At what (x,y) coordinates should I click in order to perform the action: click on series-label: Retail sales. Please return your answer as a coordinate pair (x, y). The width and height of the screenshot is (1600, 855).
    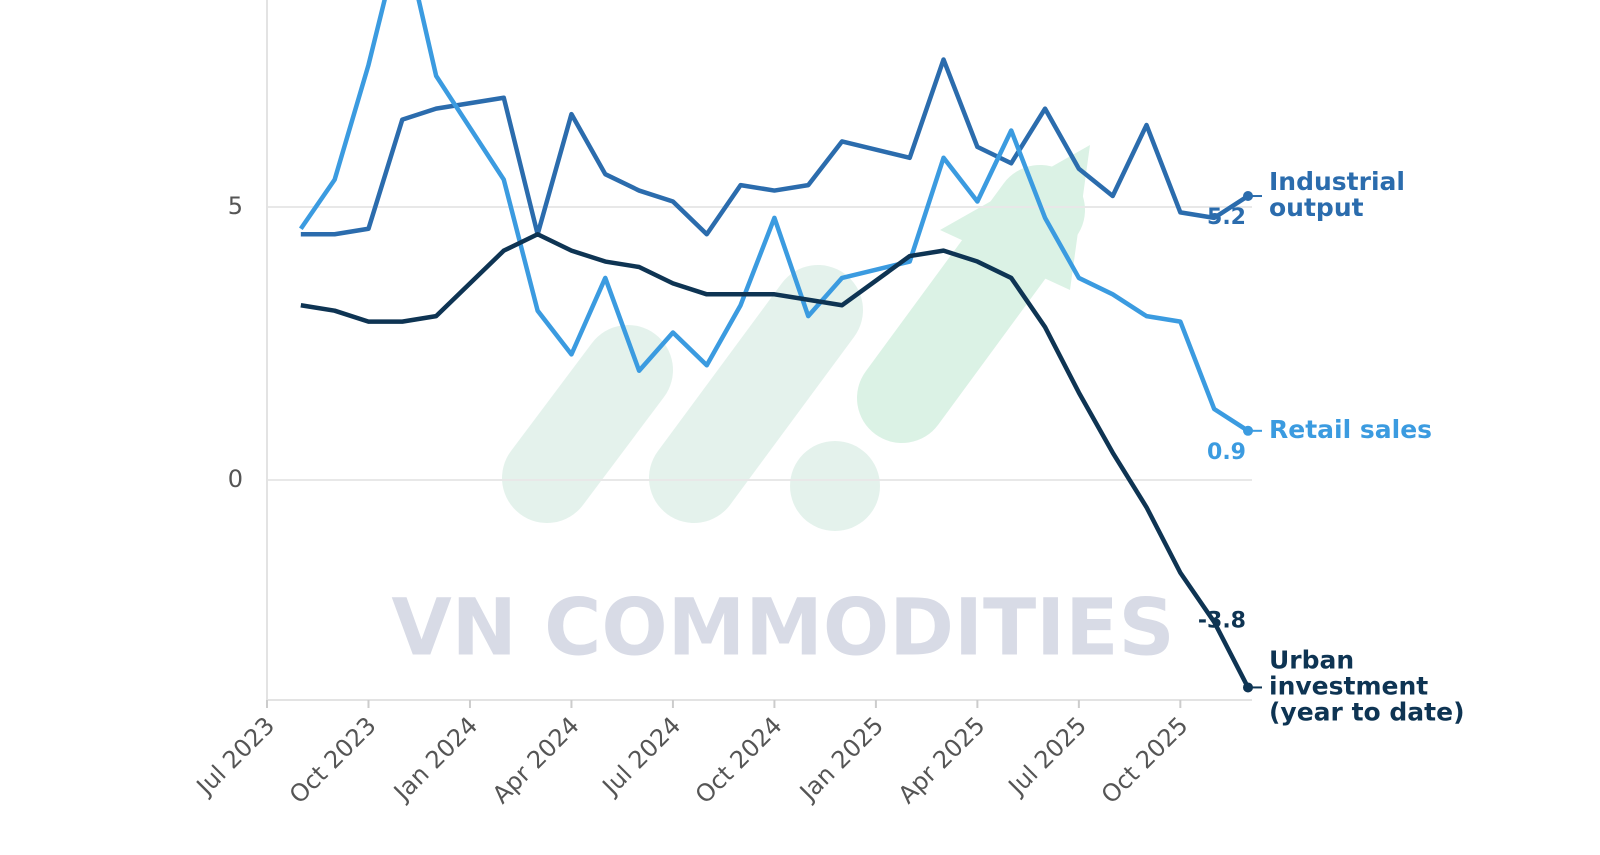
    Looking at the image, I should click on (1350, 429).